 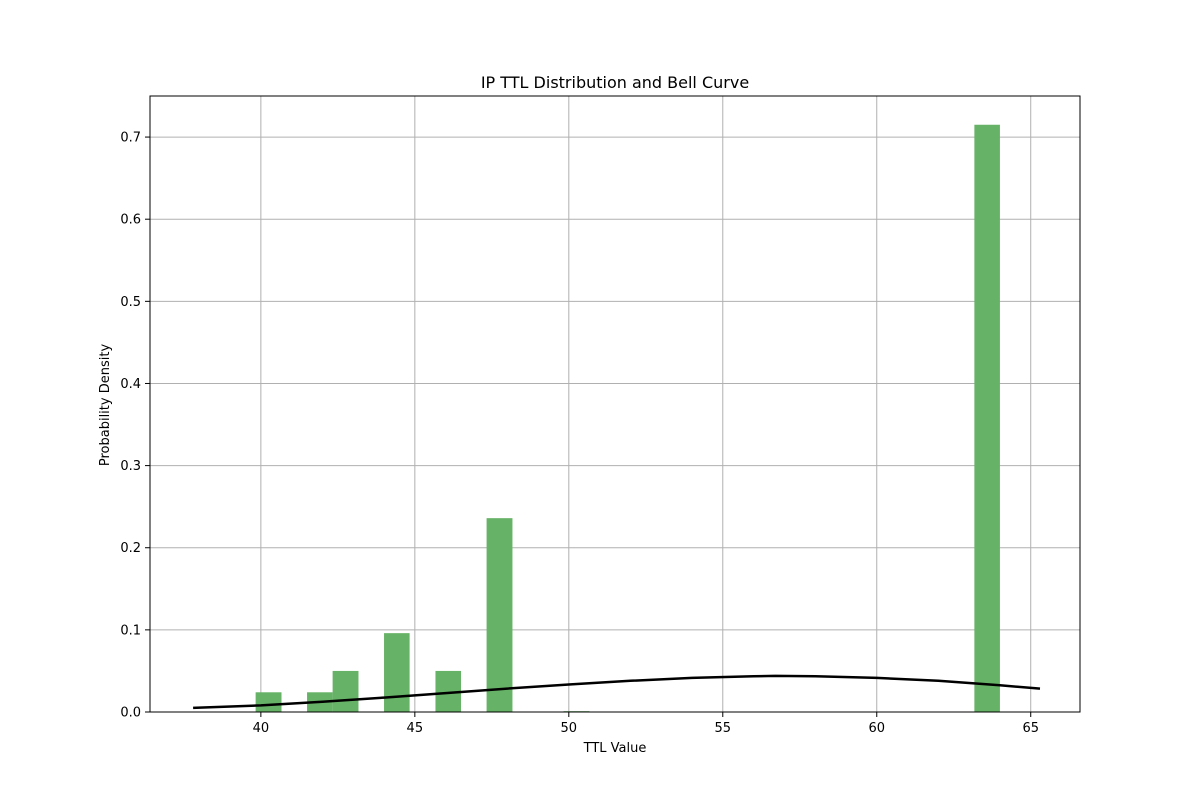 I want to click on x-axis-label: TTL Value, so click(x=615, y=748).